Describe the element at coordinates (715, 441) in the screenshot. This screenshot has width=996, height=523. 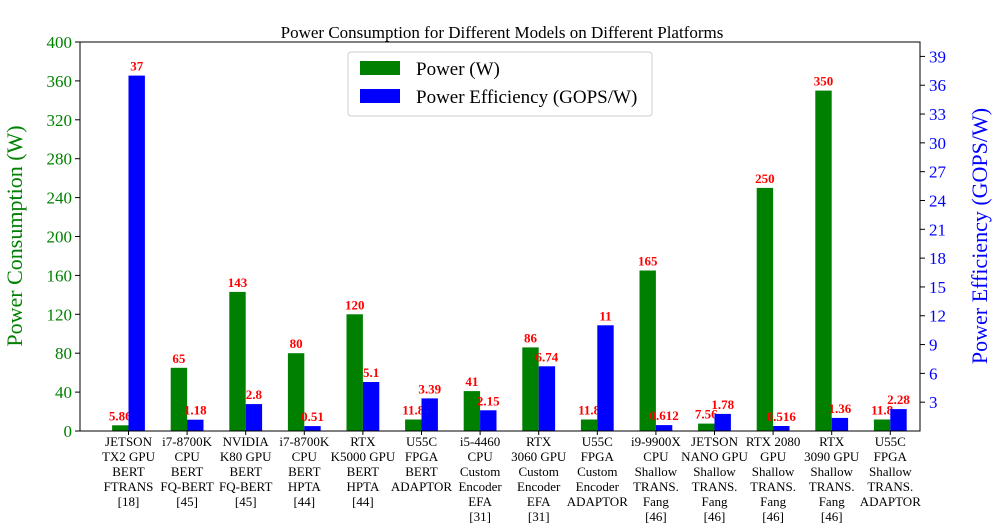
I see `category-label-10-line-0: JETSON` at that location.